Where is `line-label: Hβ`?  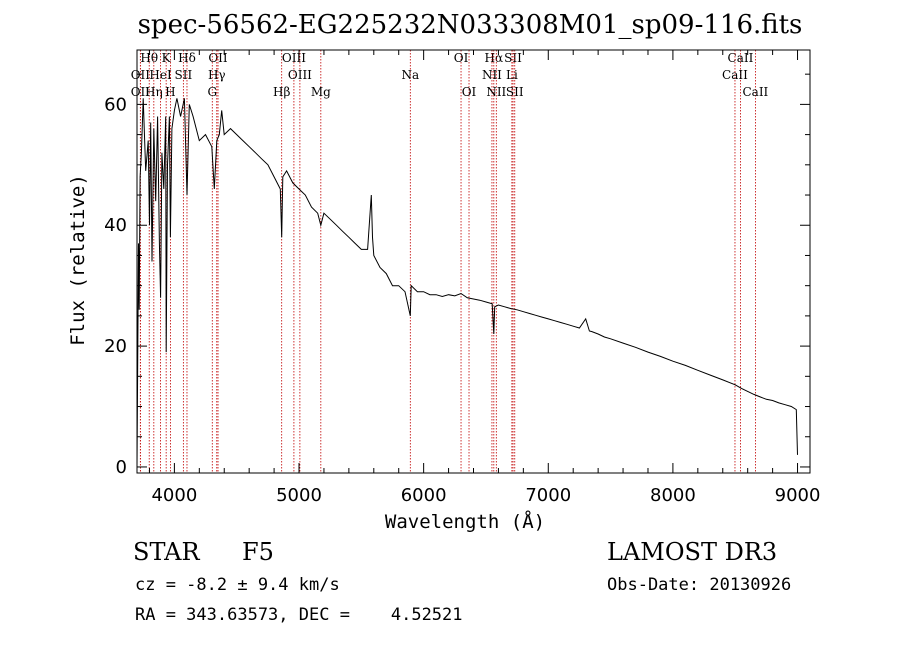
line-label: Hβ is located at coordinates (281, 92).